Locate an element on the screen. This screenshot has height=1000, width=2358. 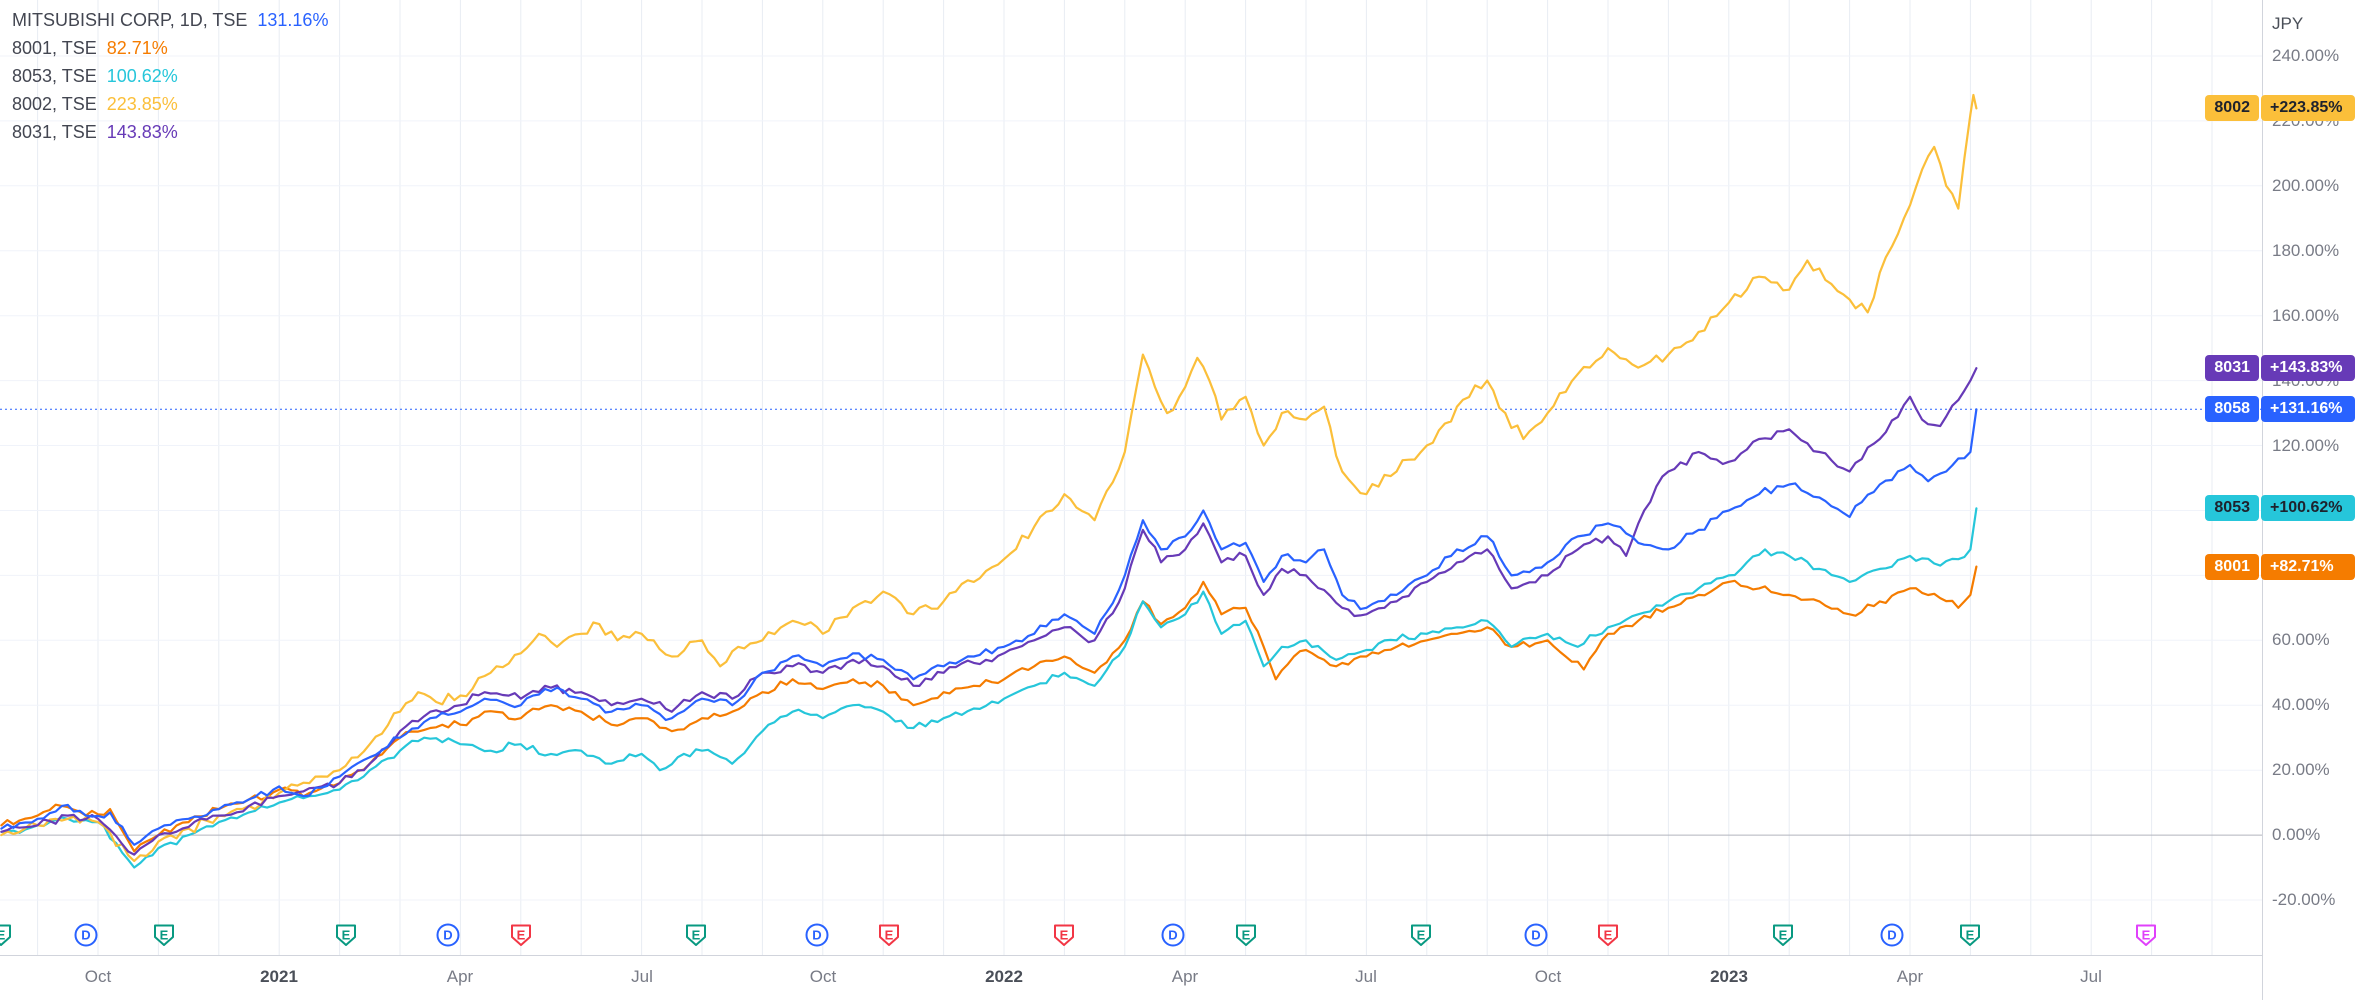
price-tick-label: 20.00% is located at coordinates (2301, 769).